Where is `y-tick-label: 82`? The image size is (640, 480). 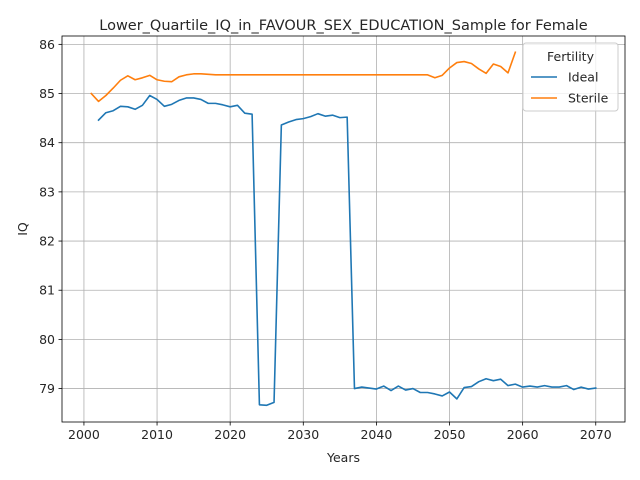 y-tick-label: 82 is located at coordinates (47, 241).